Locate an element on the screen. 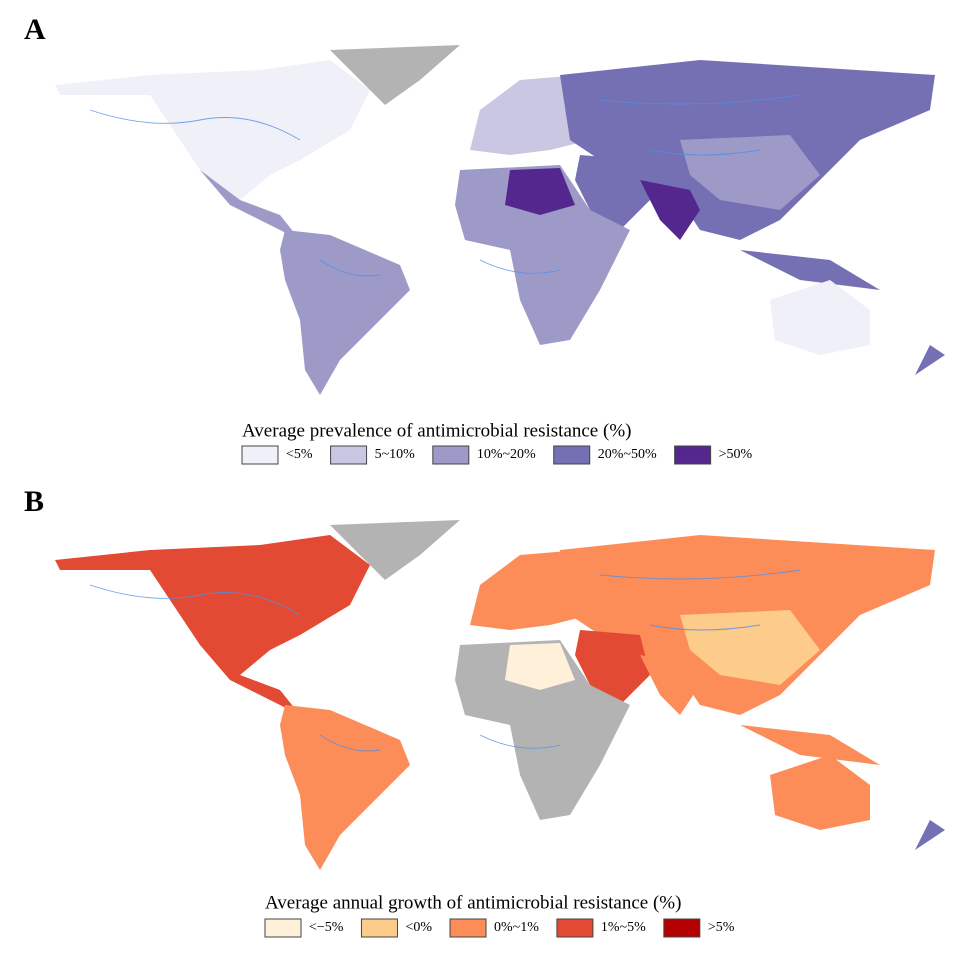 This screenshot has width=960, height=960. legend-label: >5% is located at coordinates (721, 927).